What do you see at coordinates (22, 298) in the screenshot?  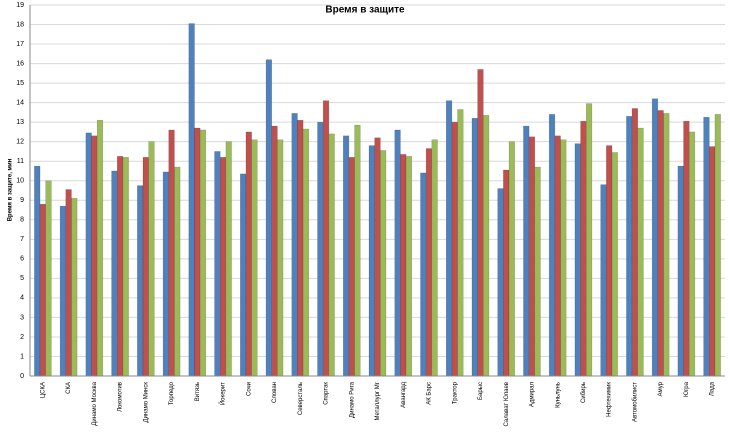 I see `y-tick-label: 4` at bounding box center [22, 298].